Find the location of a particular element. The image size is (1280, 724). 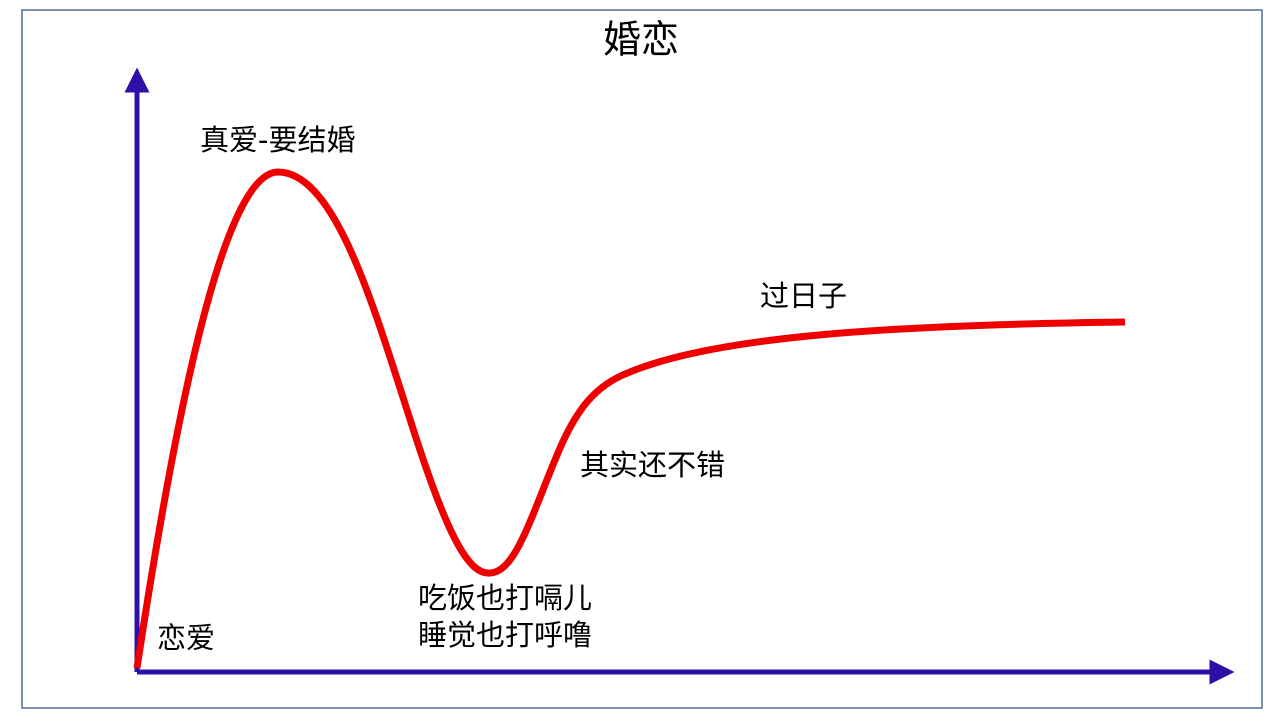

trough-label: 吃饭也打嗝儿 is located at coordinates (505, 598).